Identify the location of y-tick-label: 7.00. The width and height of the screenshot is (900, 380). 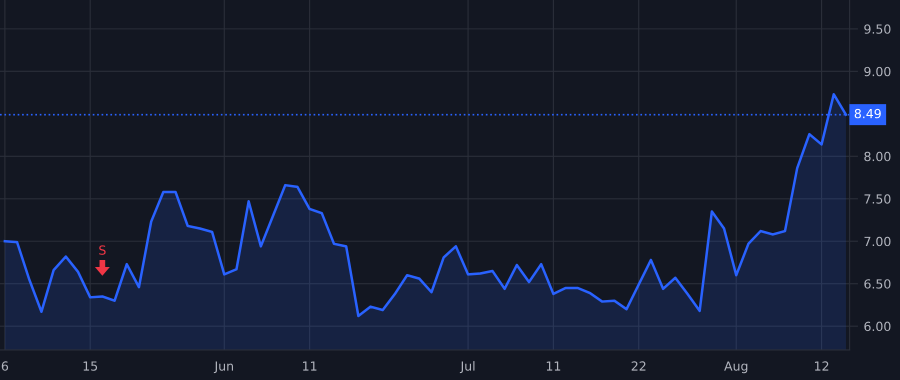
(877, 241).